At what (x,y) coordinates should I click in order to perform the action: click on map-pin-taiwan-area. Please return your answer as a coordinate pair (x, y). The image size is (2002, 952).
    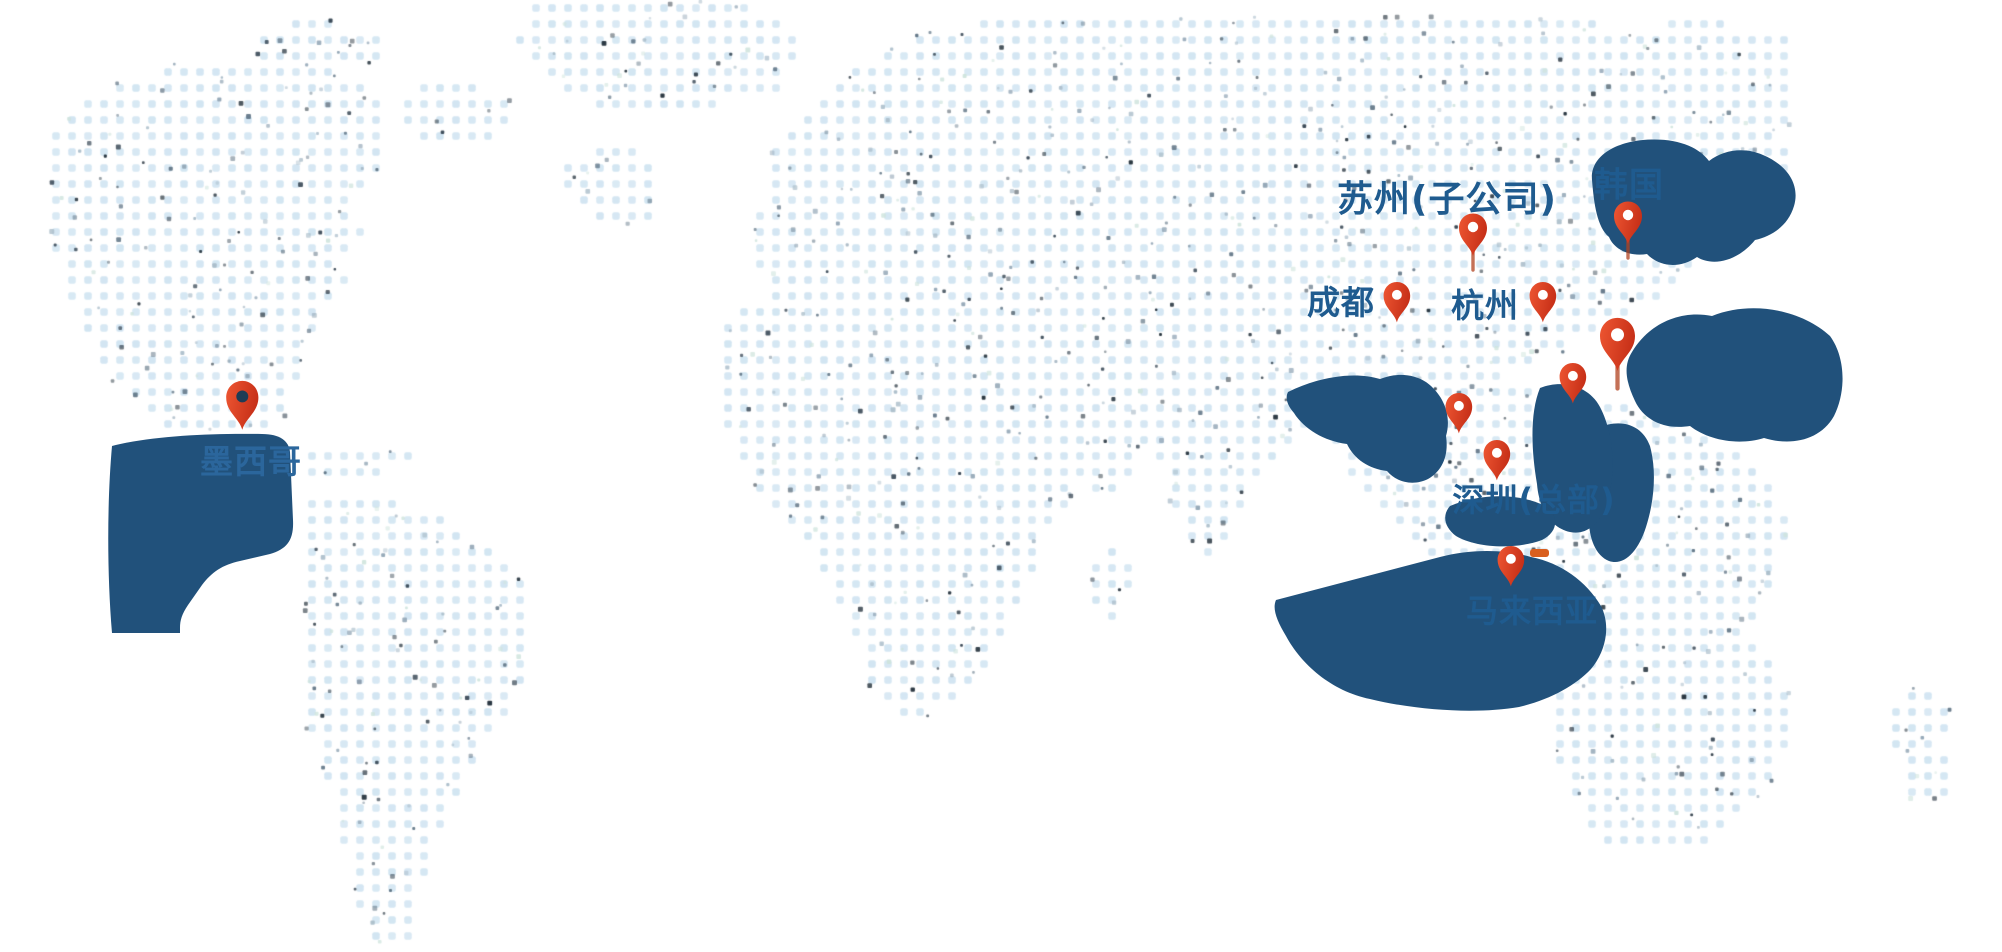
    Looking at the image, I should click on (1617, 352).